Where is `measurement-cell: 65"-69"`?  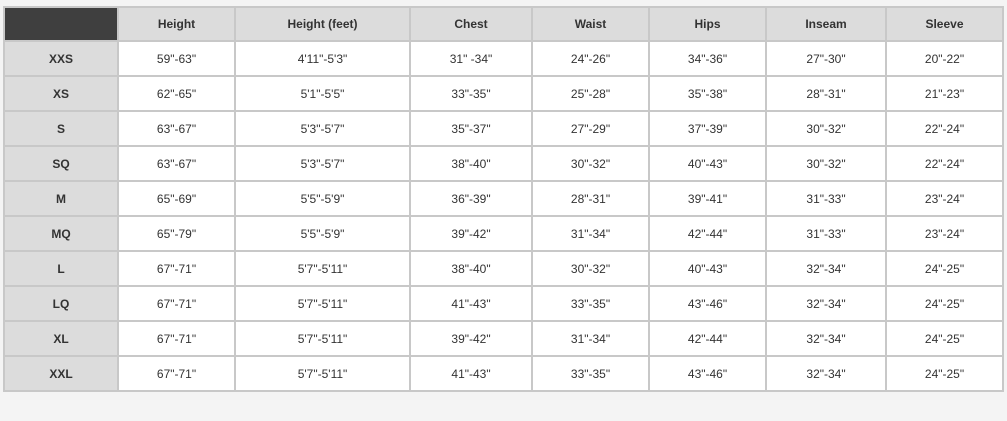
measurement-cell: 65"-69" is located at coordinates (176, 198).